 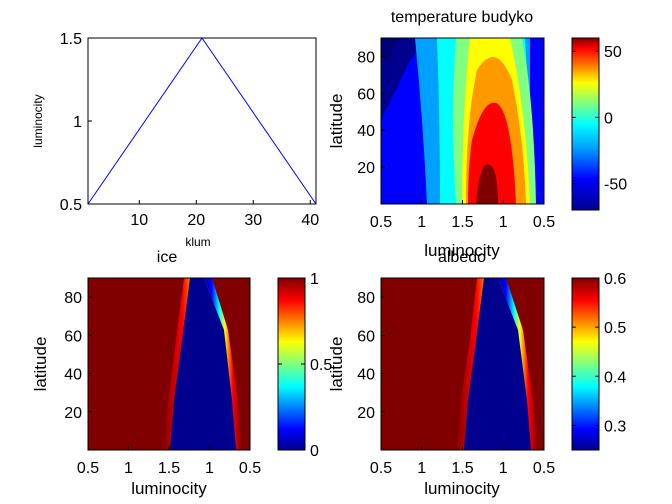 I want to click on temperature-colorbar-ticks: 50 0 -50, so click(x=599, y=119).